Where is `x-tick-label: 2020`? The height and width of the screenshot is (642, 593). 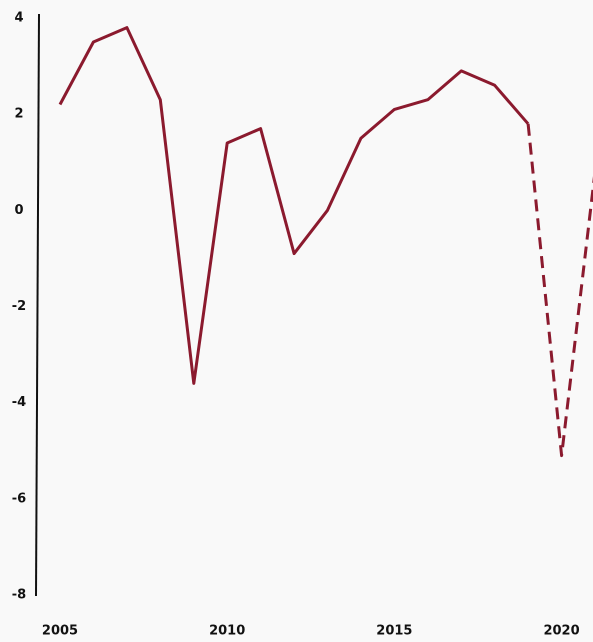 x-tick-label: 2020 is located at coordinates (561, 631).